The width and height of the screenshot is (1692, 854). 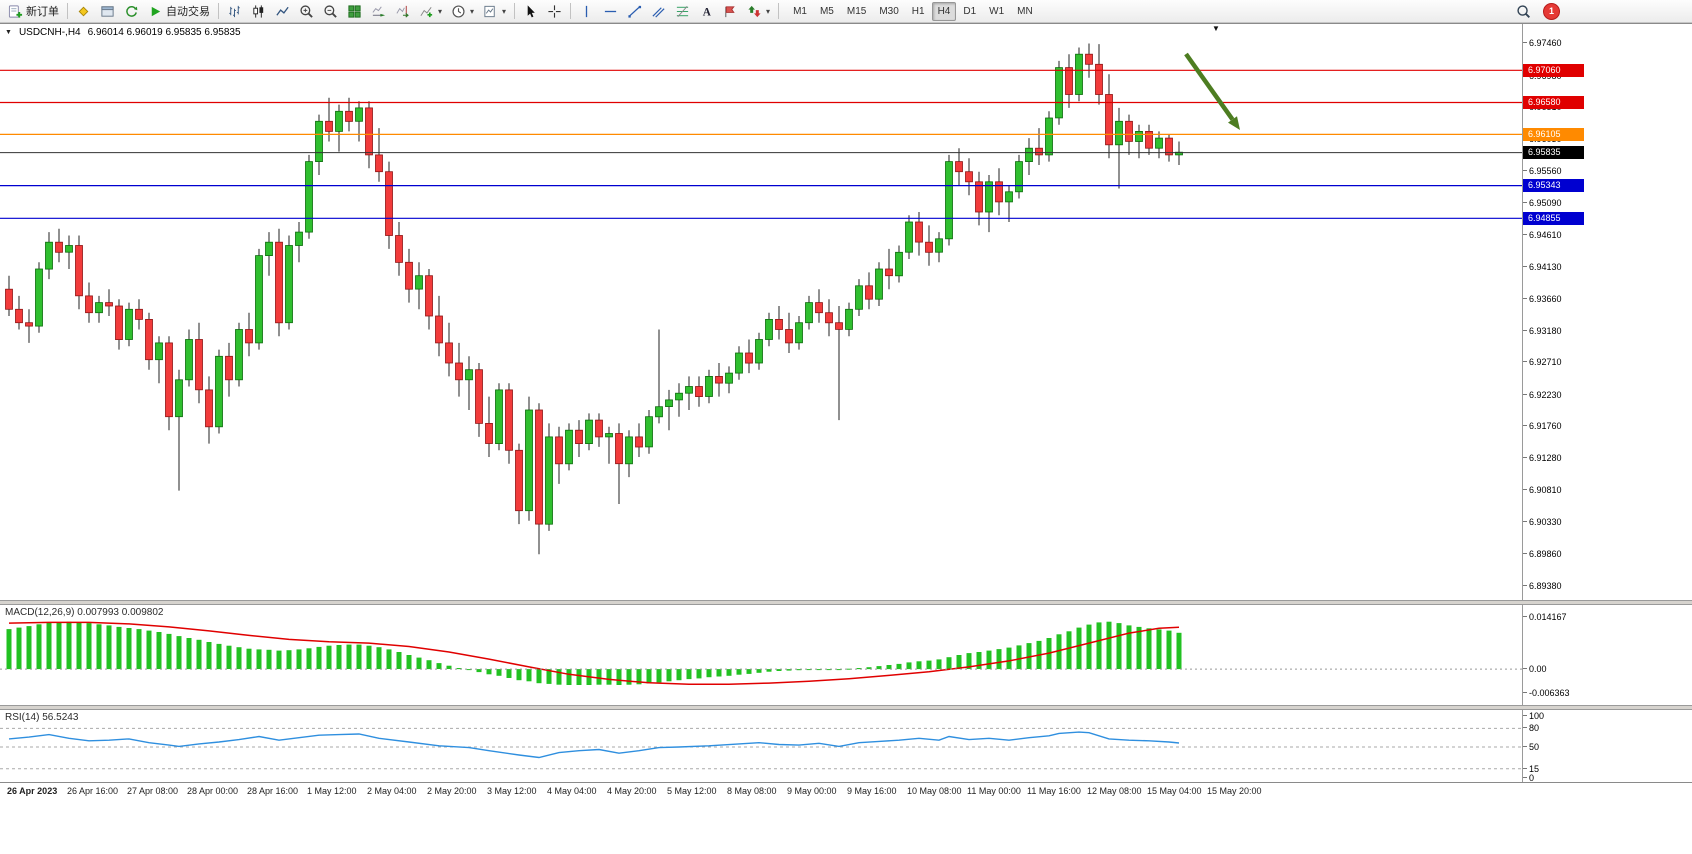 What do you see at coordinates (1542, 267) in the screenshot?
I see `price-tick: 6.94130` at bounding box center [1542, 267].